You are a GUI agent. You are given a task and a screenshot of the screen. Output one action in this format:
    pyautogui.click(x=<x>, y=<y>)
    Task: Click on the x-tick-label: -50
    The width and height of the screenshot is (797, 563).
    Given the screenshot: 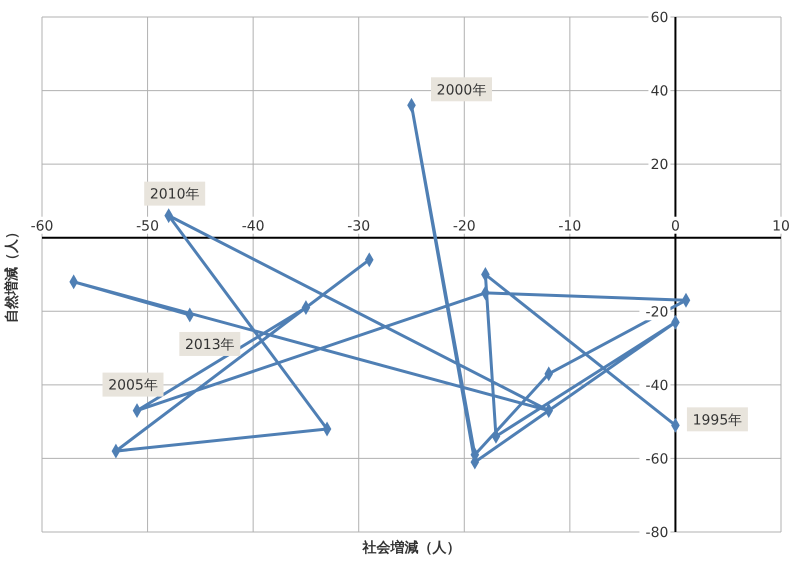 What is the action you would take?
    pyautogui.click(x=148, y=226)
    